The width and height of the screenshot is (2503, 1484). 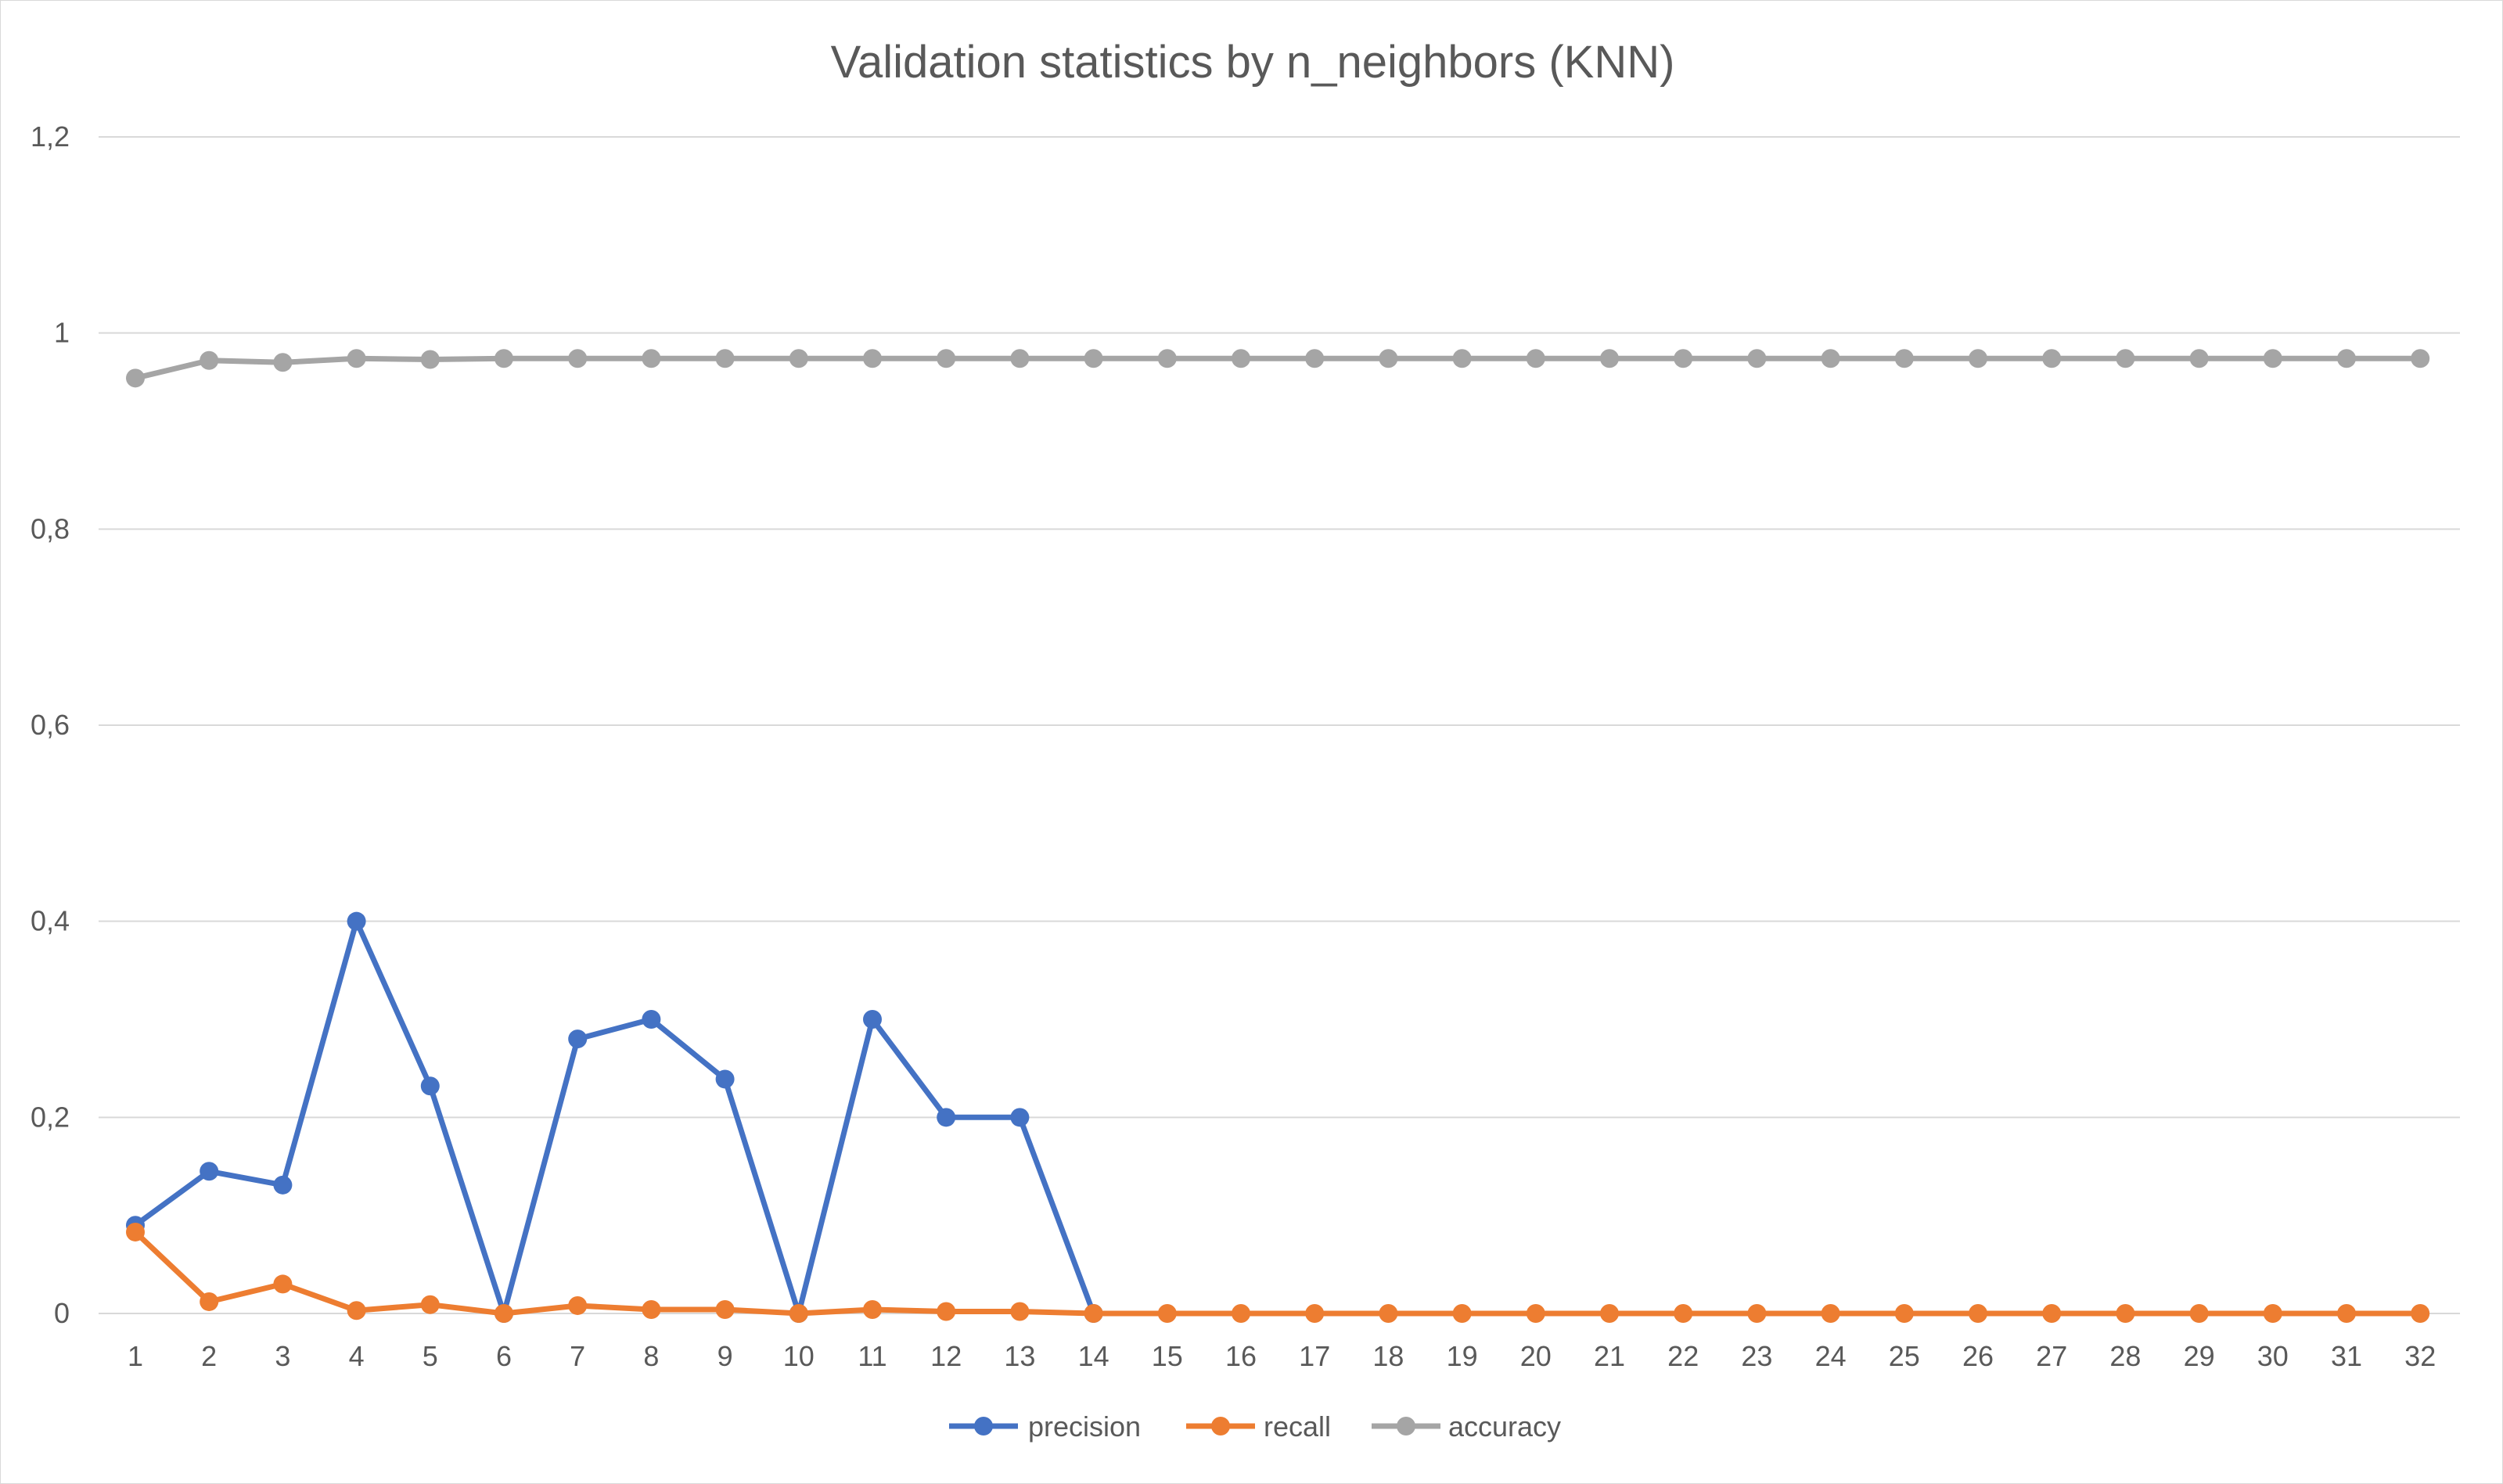 I want to click on x-tick-label: 18, so click(x=1388, y=1356).